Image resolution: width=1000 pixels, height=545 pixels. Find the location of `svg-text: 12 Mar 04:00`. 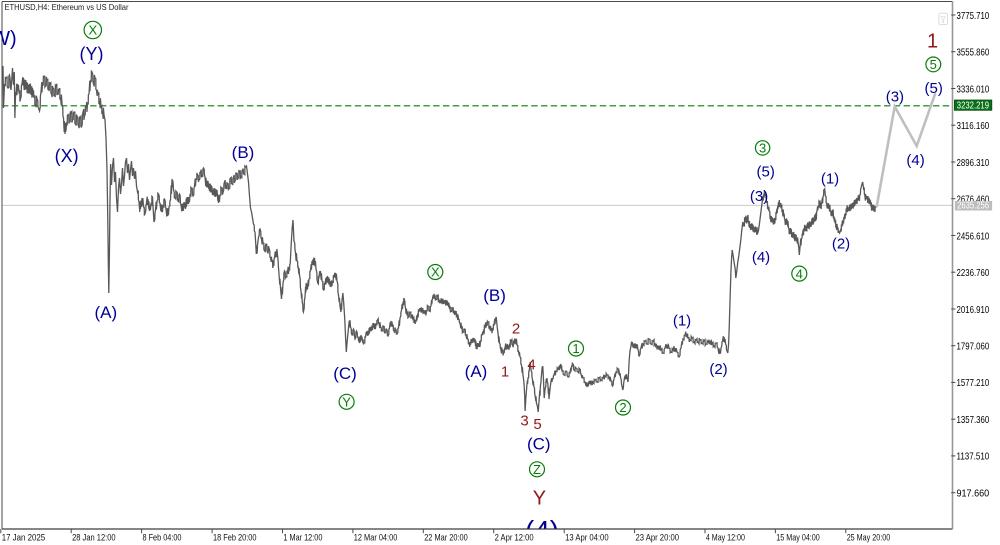

svg-text: 12 Mar 04:00 is located at coordinates (376, 538).